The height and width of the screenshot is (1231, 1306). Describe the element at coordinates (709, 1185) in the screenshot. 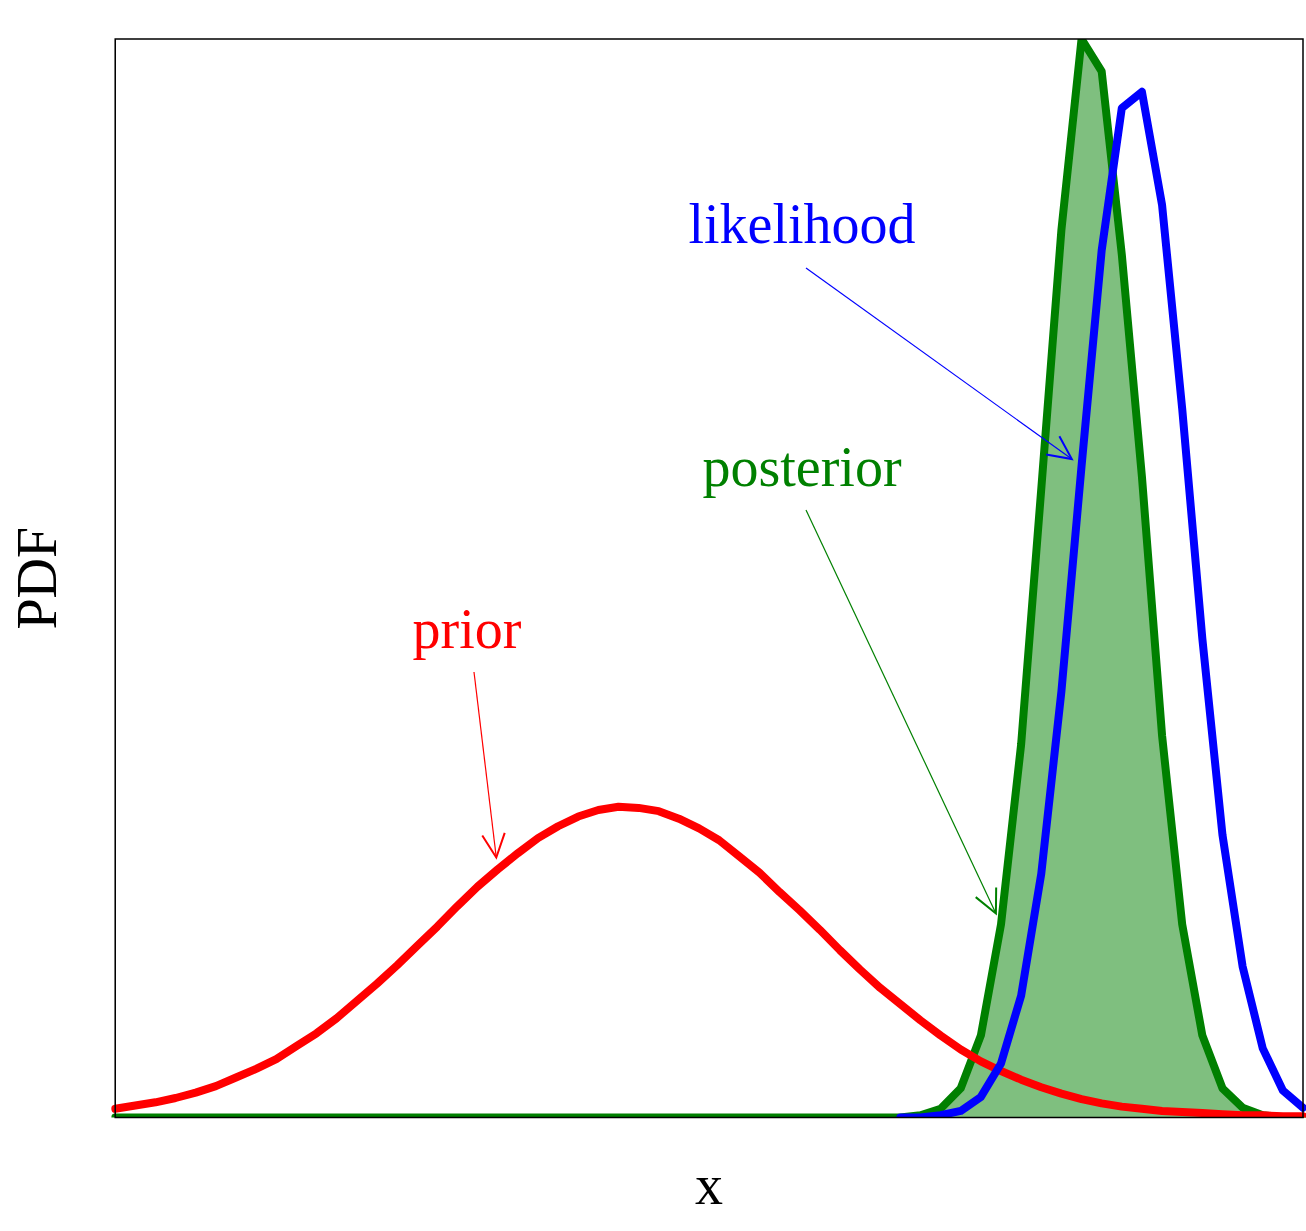

I see `x-axis-title: x` at that location.